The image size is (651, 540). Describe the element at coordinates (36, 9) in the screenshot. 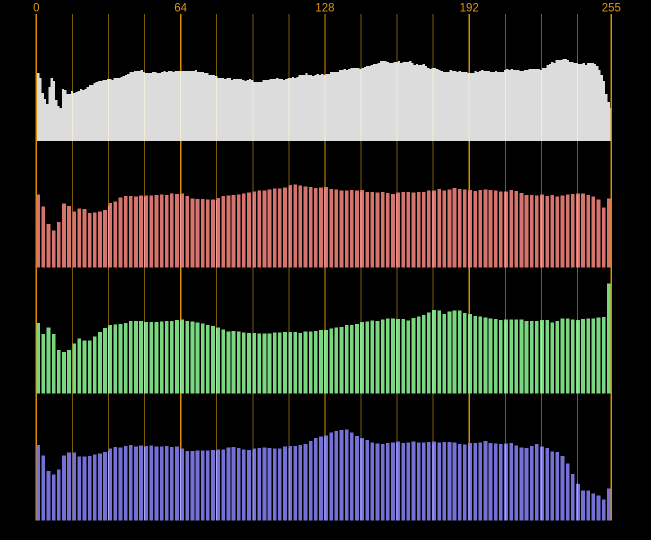

I see `svg-text: 0` at that location.